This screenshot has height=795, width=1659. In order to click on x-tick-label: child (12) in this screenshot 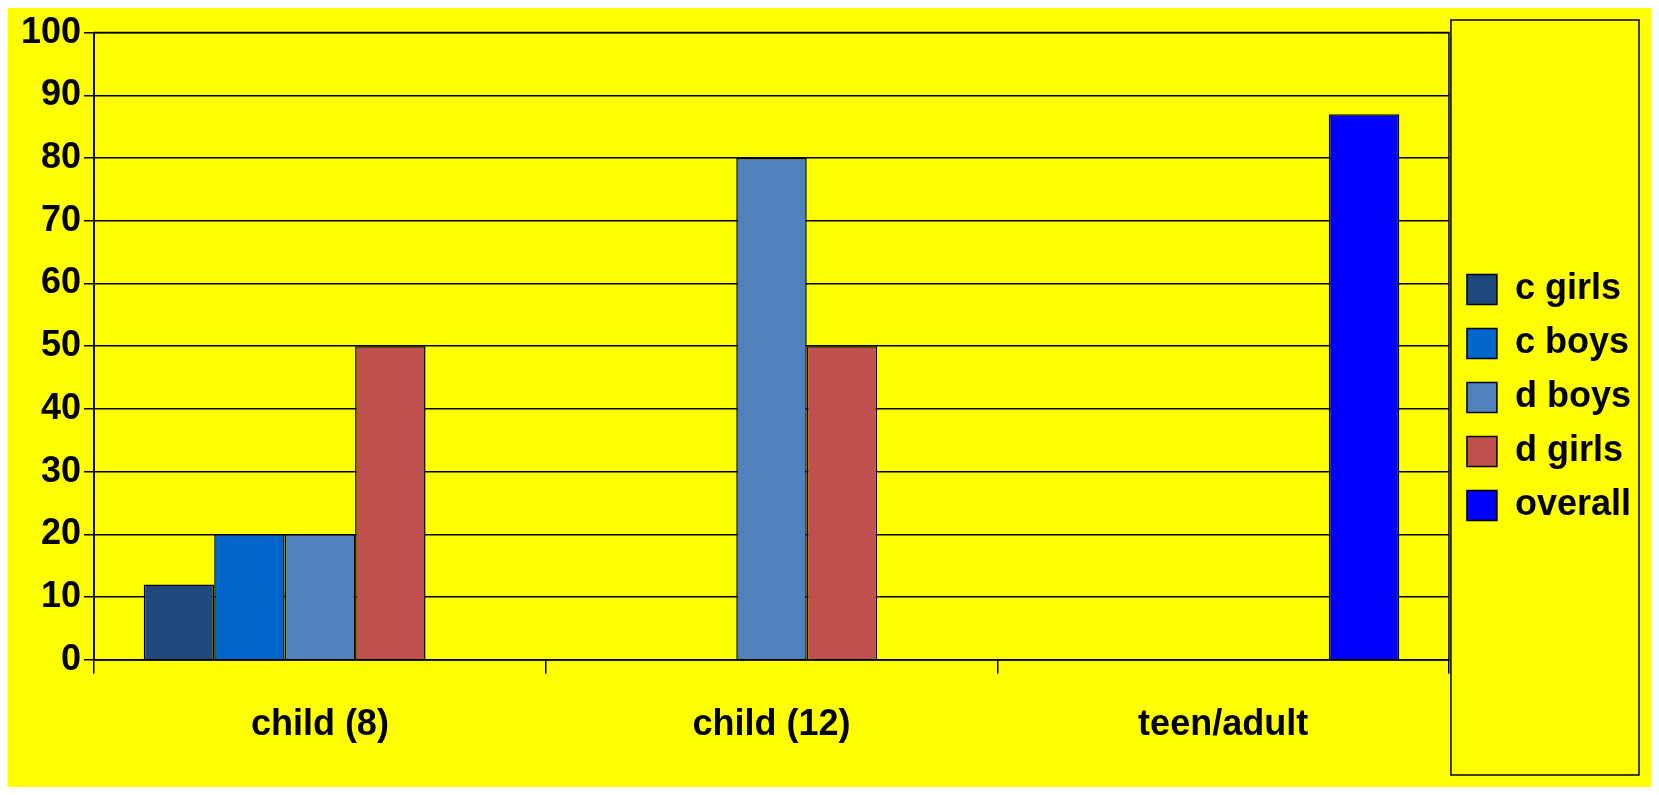, I will do `click(771, 723)`.